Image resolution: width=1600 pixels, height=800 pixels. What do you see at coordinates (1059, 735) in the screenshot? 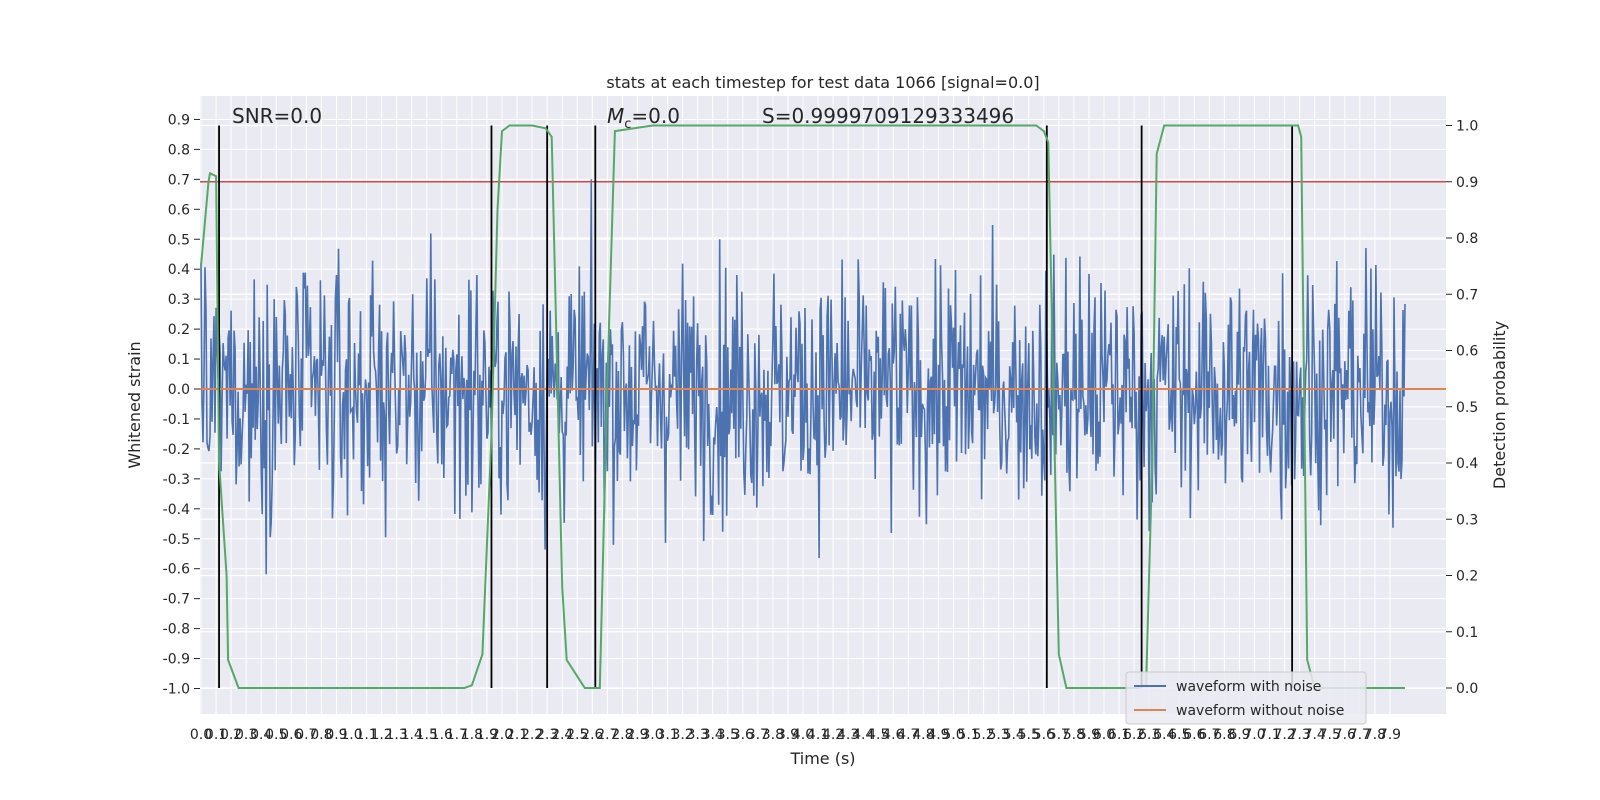
I see `x-tick-label: 5.7` at bounding box center [1059, 735].